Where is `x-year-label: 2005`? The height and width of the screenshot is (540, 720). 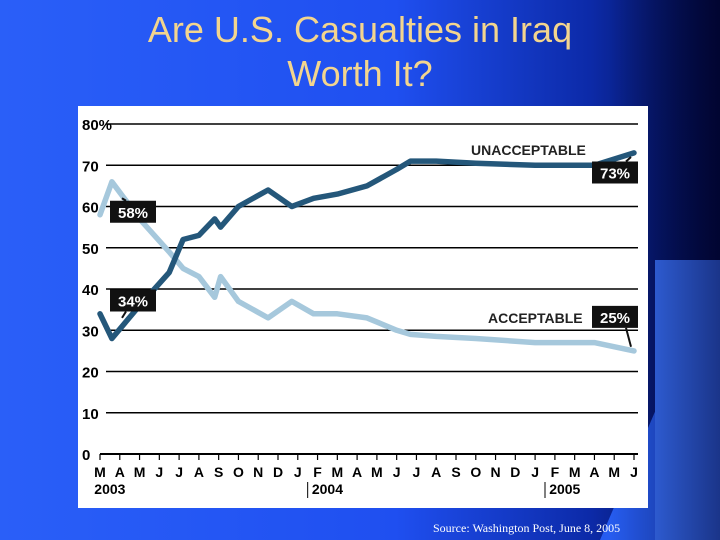 x-year-label: 2005 is located at coordinates (564, 489).